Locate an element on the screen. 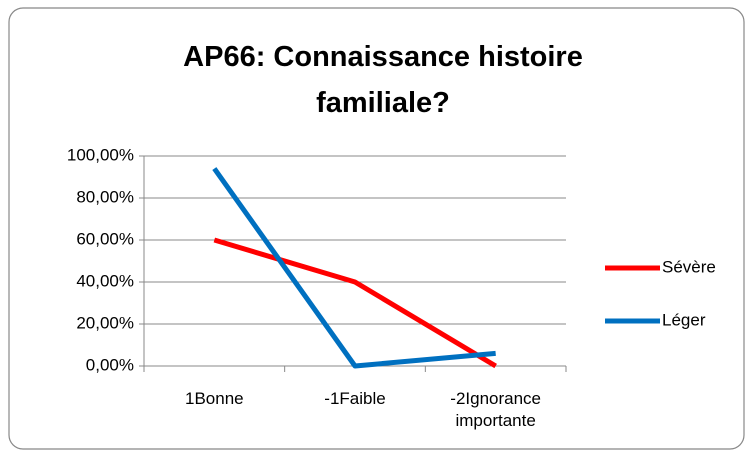 The image size is (753, 456). legend-label: Léger is located at coordinates (684, 319).